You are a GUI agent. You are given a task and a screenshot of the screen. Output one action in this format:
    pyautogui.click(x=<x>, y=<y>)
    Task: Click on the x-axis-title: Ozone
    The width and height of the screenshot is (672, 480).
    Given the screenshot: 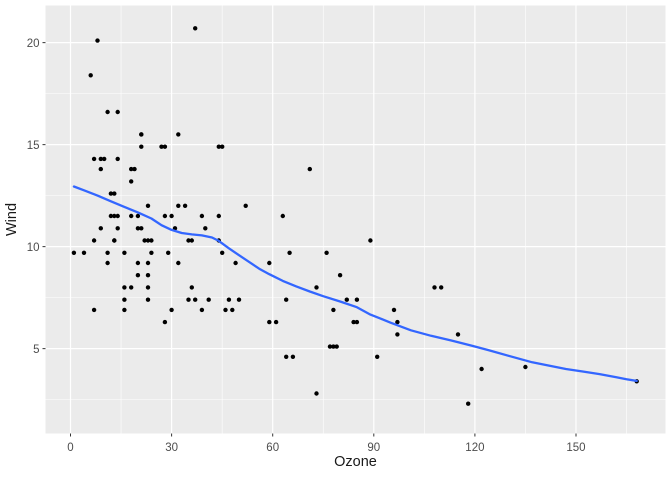 What is the action you would take?
    pyautogui.click(x=355, y=462)
    